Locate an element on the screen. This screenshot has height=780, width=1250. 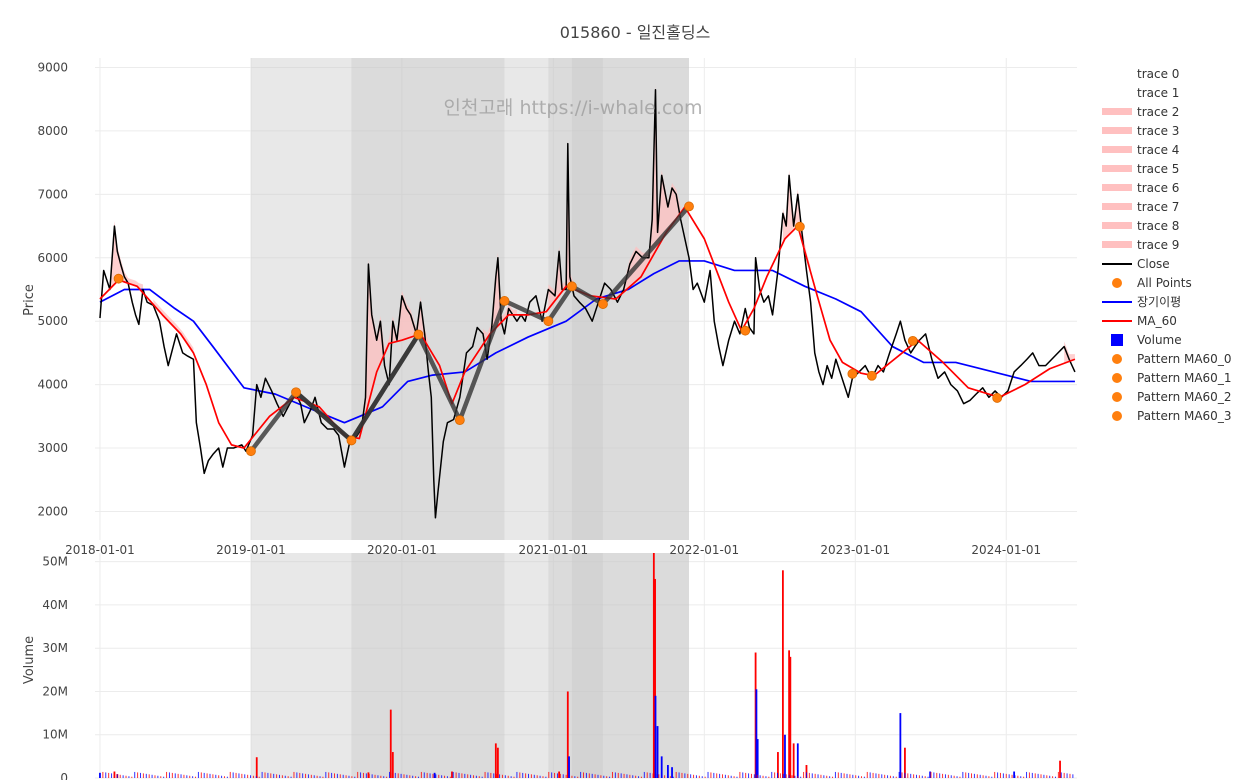
volume-axis-title: Volume is located at coordinates (29, 660).